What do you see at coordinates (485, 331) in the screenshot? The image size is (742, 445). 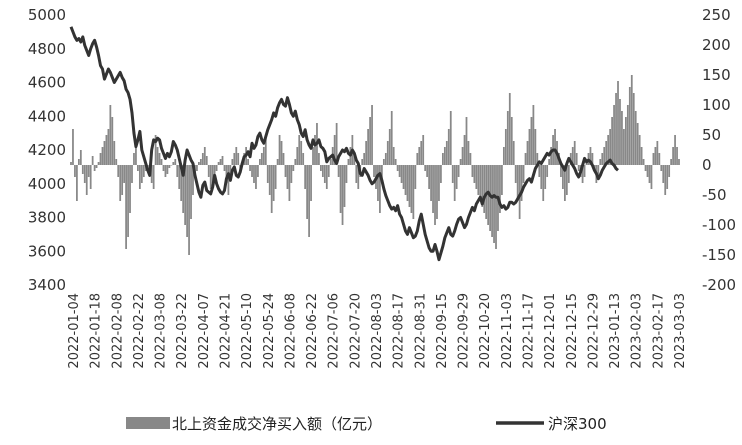 I see `x-tick-label: 2022-10-20` at bounding box center [485, 331].